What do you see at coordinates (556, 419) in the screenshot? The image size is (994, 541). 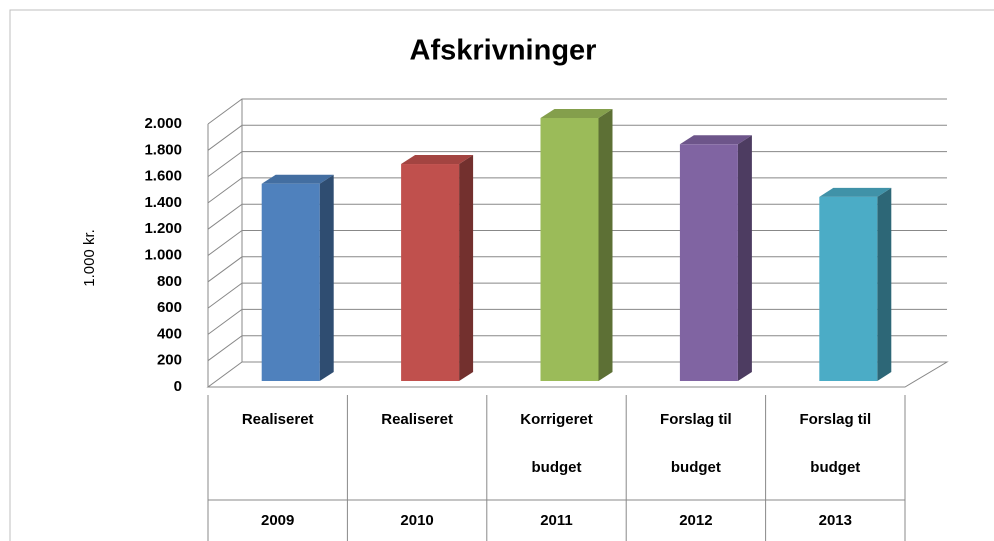 I see `x-group-label: Korrigeret` at bounding box center [556, 419].